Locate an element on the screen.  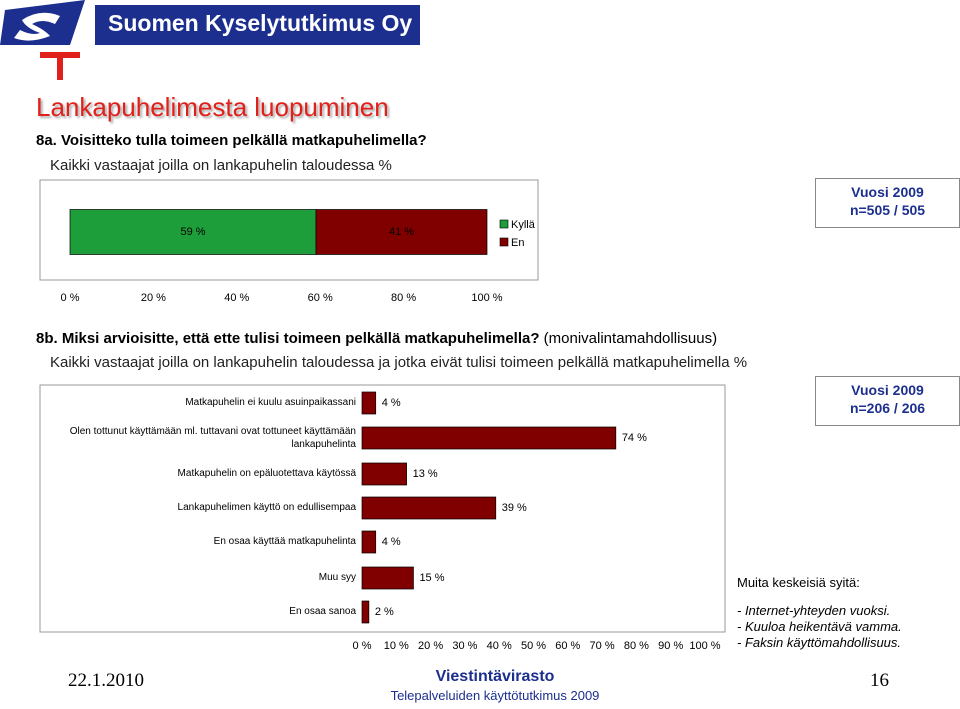
logo-t is located at coordinates (60, 66).